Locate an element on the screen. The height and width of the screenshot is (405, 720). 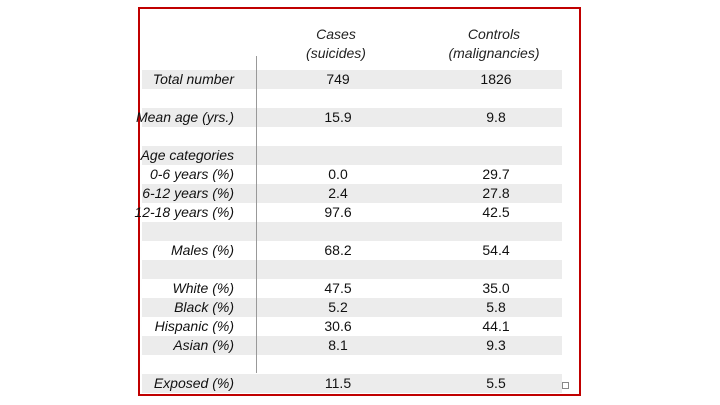
table-header: Cases (suicides) Controls (malignancies) is located at coordinates (359, 47).